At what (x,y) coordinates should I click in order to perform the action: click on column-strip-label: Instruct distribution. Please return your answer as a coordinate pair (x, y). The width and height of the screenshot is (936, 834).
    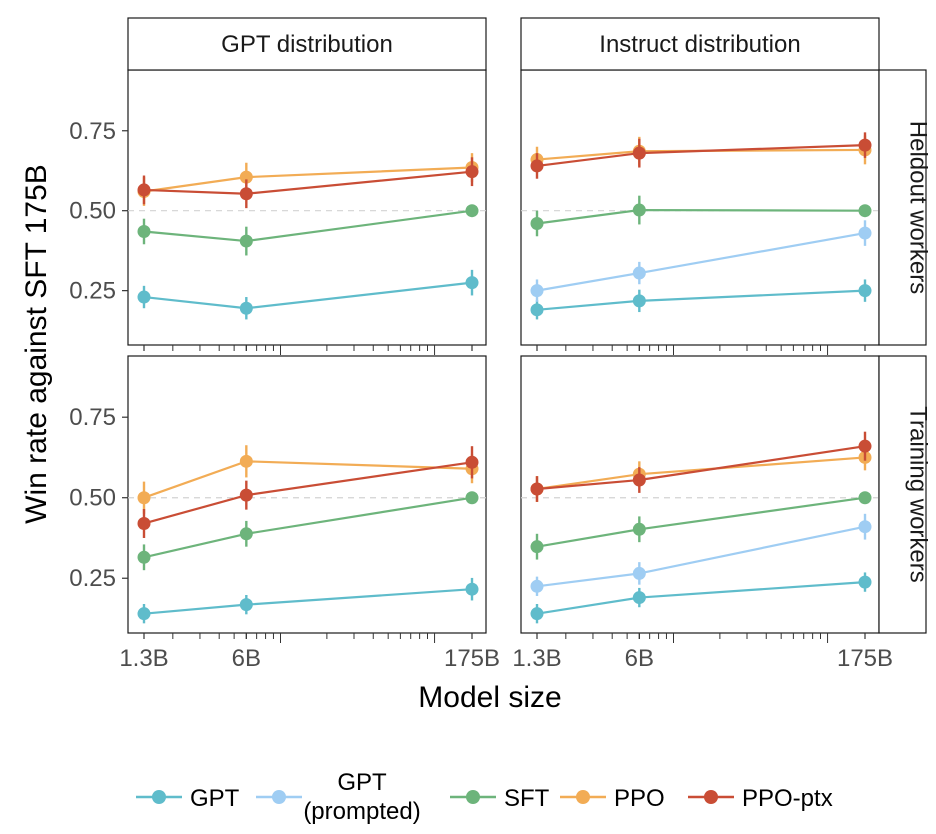
    Looking at the image, I should click on (699, 44).